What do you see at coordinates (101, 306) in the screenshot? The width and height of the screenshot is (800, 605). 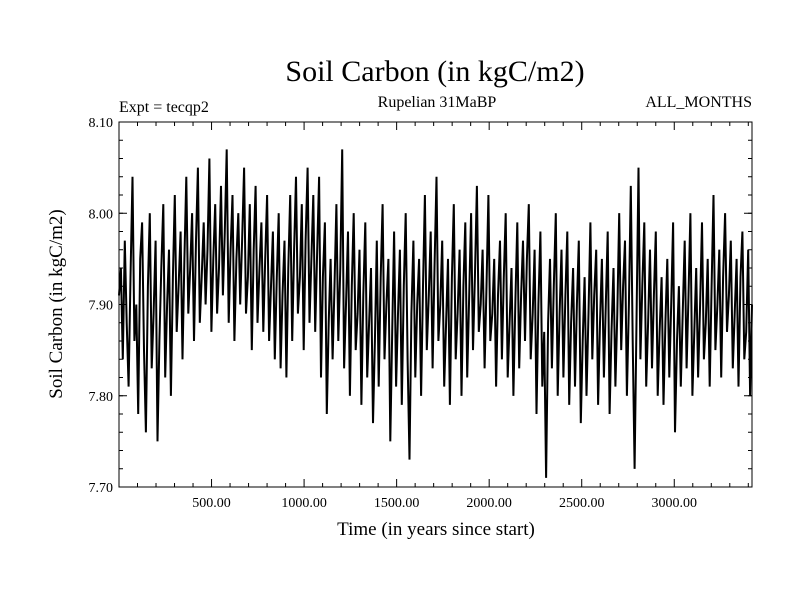 I see `y-tick-label: 7.90` at bounding box center [101, 306].